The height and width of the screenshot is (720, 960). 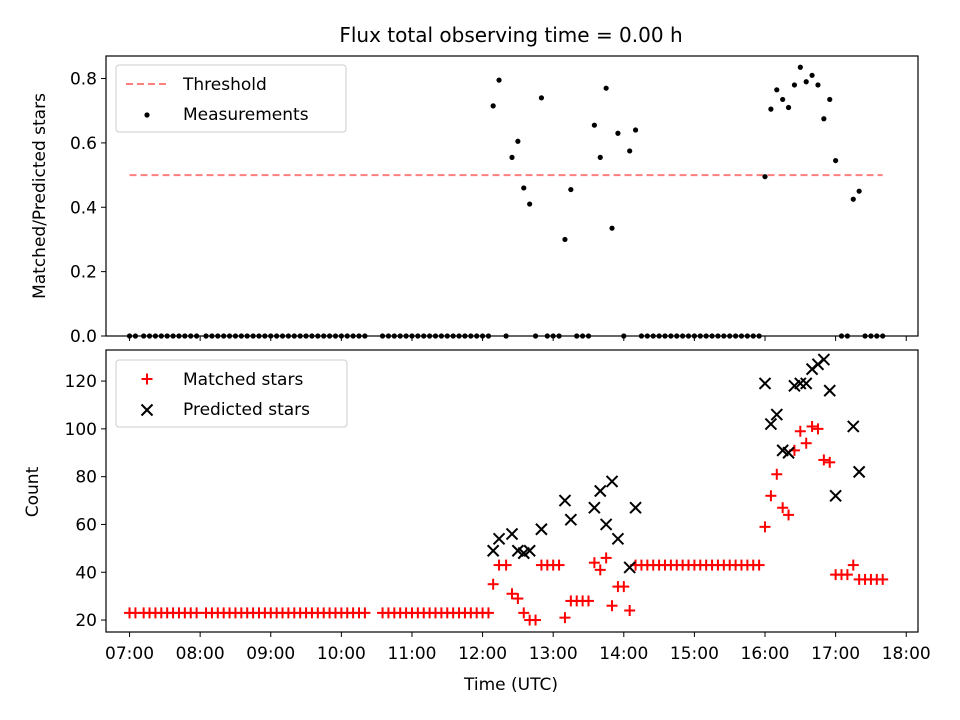 I want to click on measurements-legend-label: Measurements, so click(x=246, y=115).